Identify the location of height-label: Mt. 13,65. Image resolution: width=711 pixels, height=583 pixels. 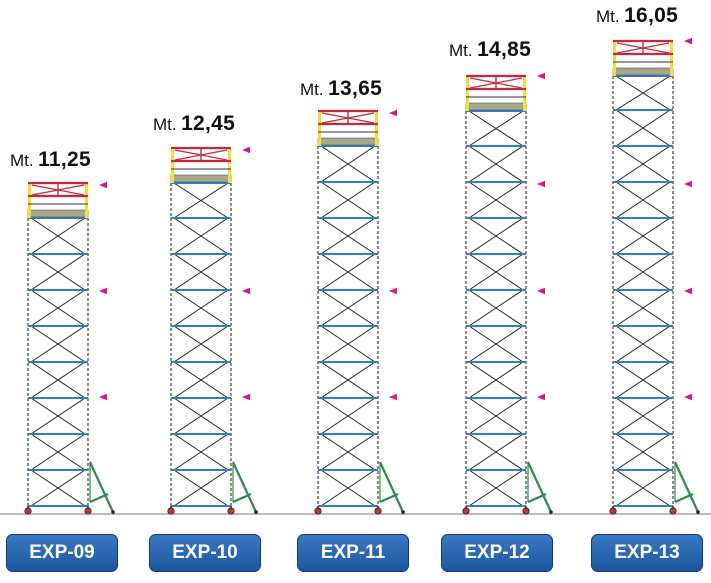
(341, 89).